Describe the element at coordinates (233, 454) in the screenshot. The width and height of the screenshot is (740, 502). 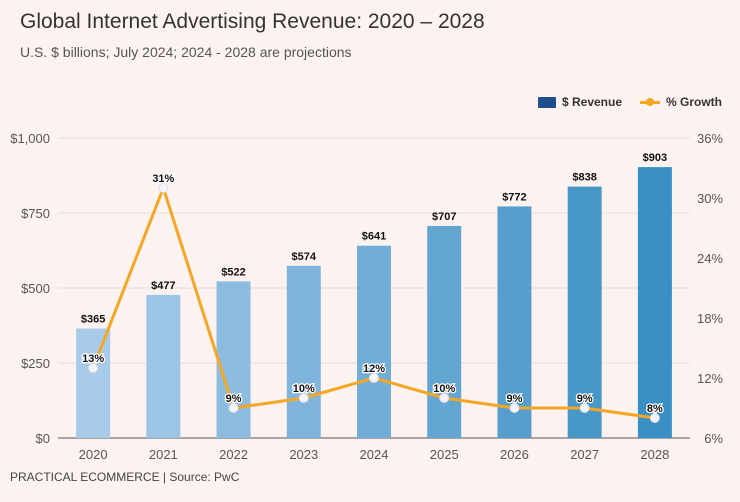
I see `x-tick-label: 2022` at that location.